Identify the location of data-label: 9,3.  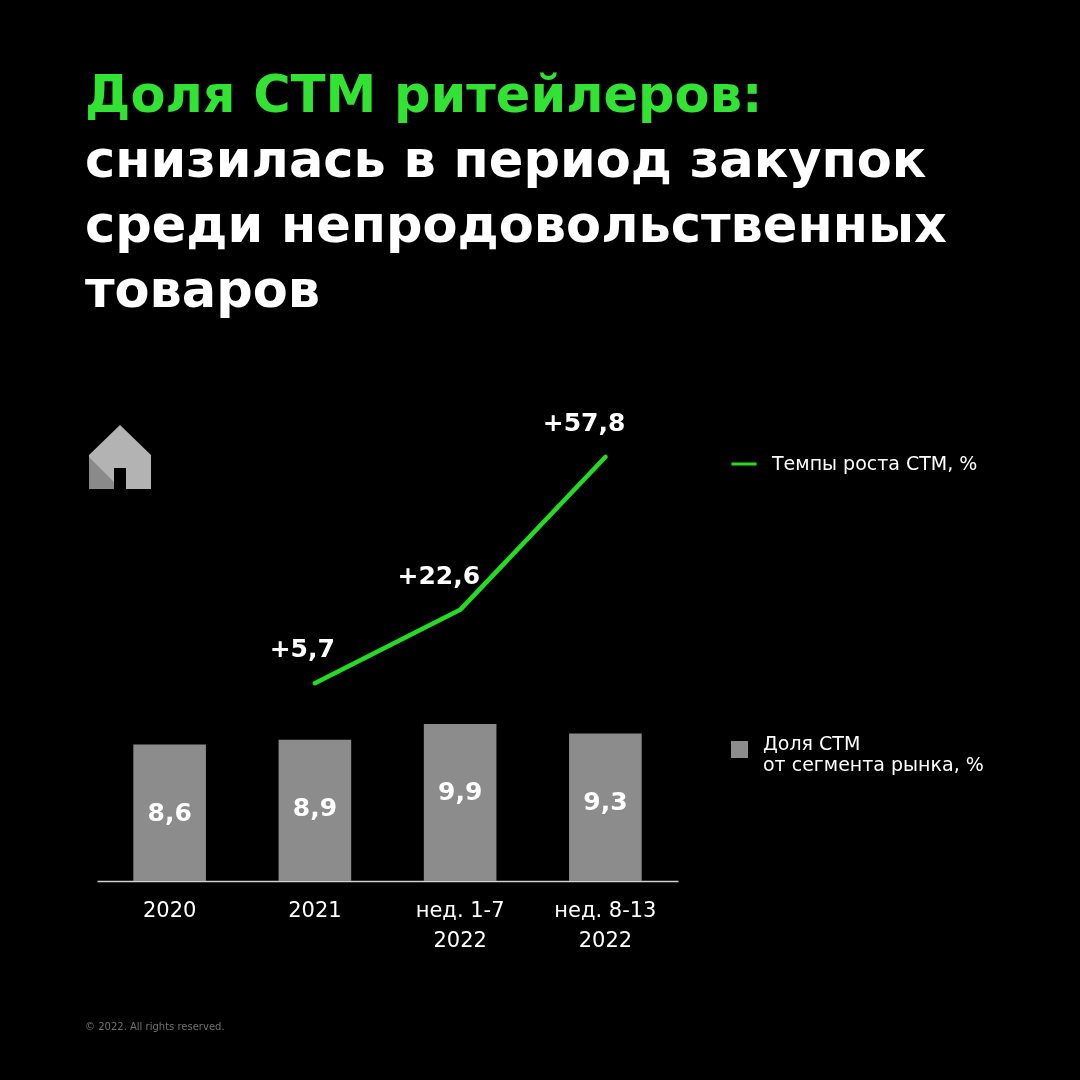
(605, 801).